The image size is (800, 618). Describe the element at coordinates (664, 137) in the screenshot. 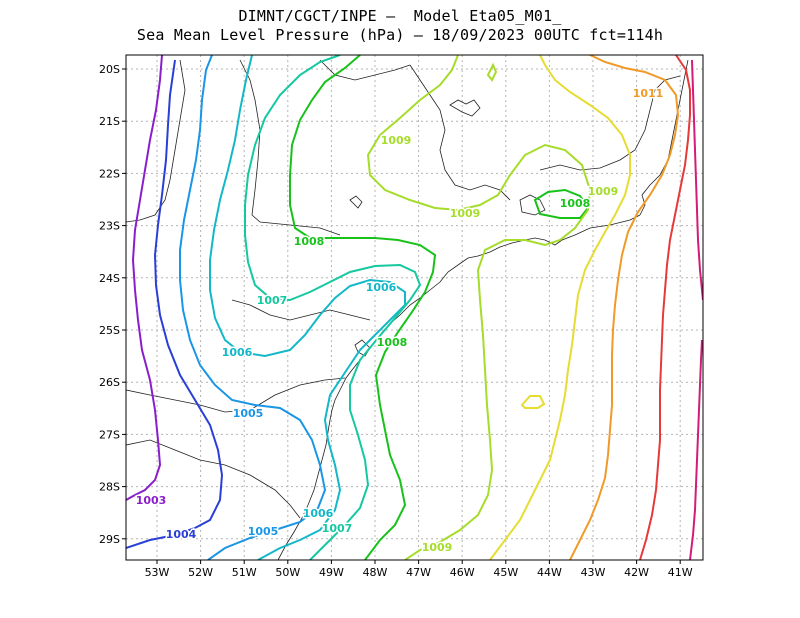

I see `coastline-north` at that location.